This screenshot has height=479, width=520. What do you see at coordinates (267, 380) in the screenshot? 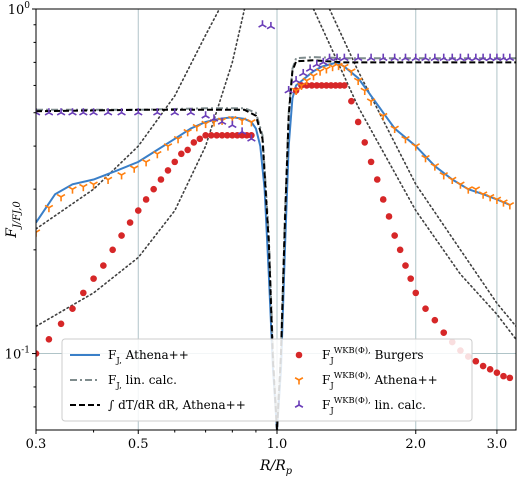
I see `legend-box` at bounding box center [267, 380].